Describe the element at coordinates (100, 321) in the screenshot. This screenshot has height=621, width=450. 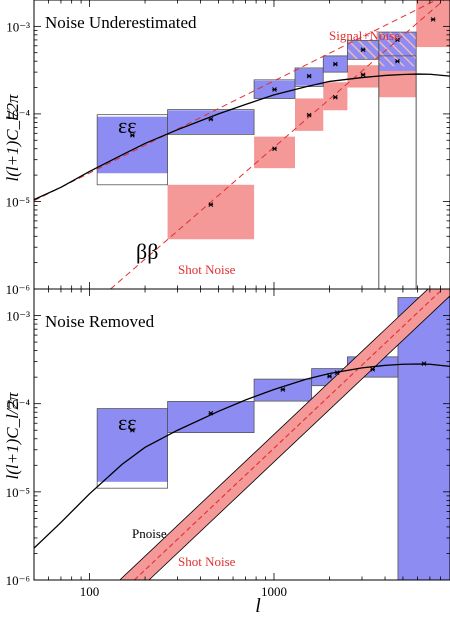
I see `panel-label: Noise Removed` at that location.